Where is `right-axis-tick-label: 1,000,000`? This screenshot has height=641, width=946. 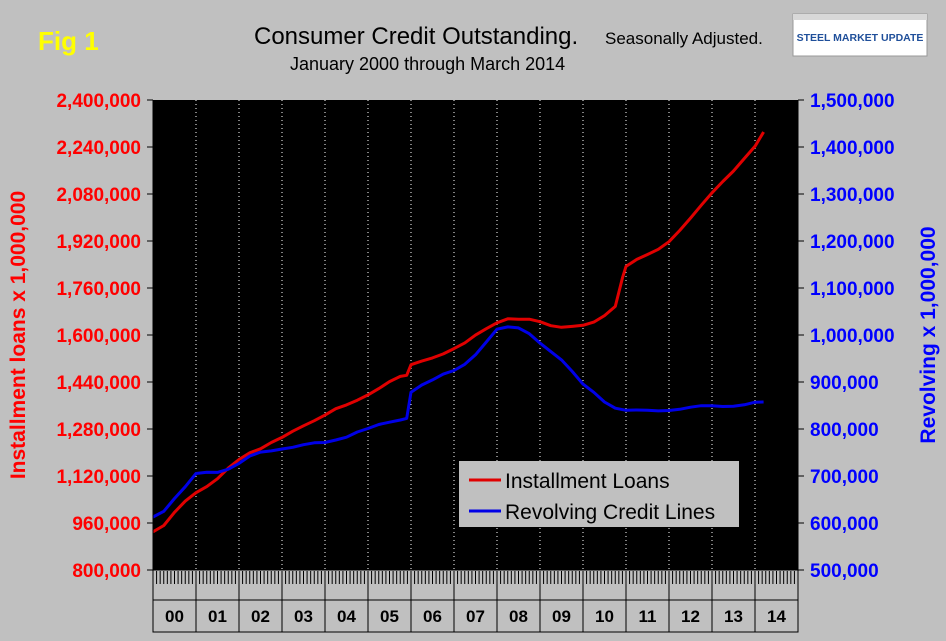 right-axis-tick-label: 1,000,000 is located at coordinates (852, 336).